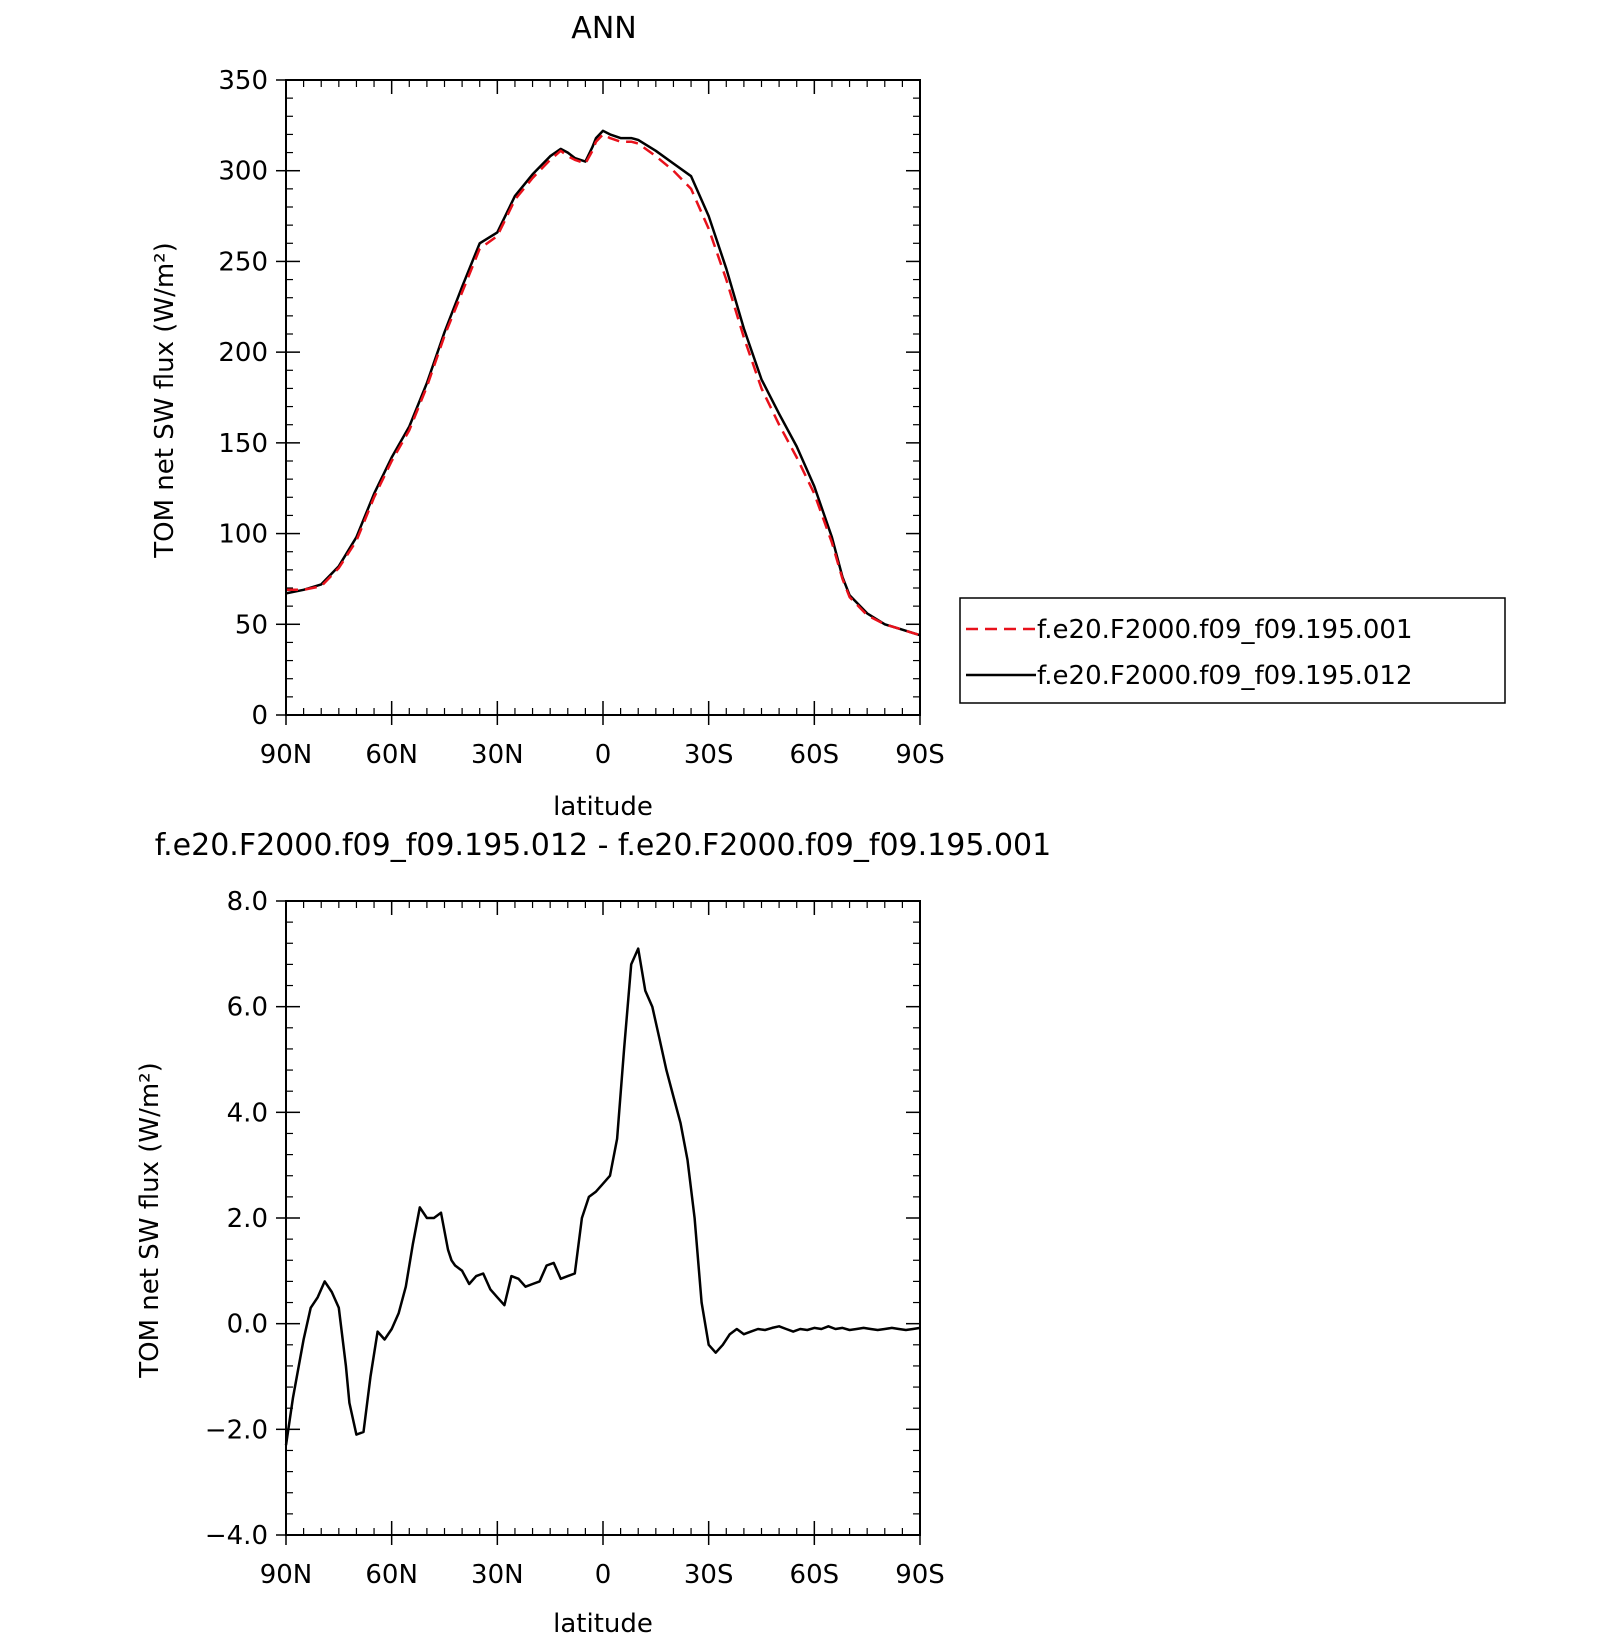 The height and width of the screenshot is (1635, 1599). Describe the element at coordinates (603, 28) in the screenshot. I see `top-panel-title: ANN` at that location.